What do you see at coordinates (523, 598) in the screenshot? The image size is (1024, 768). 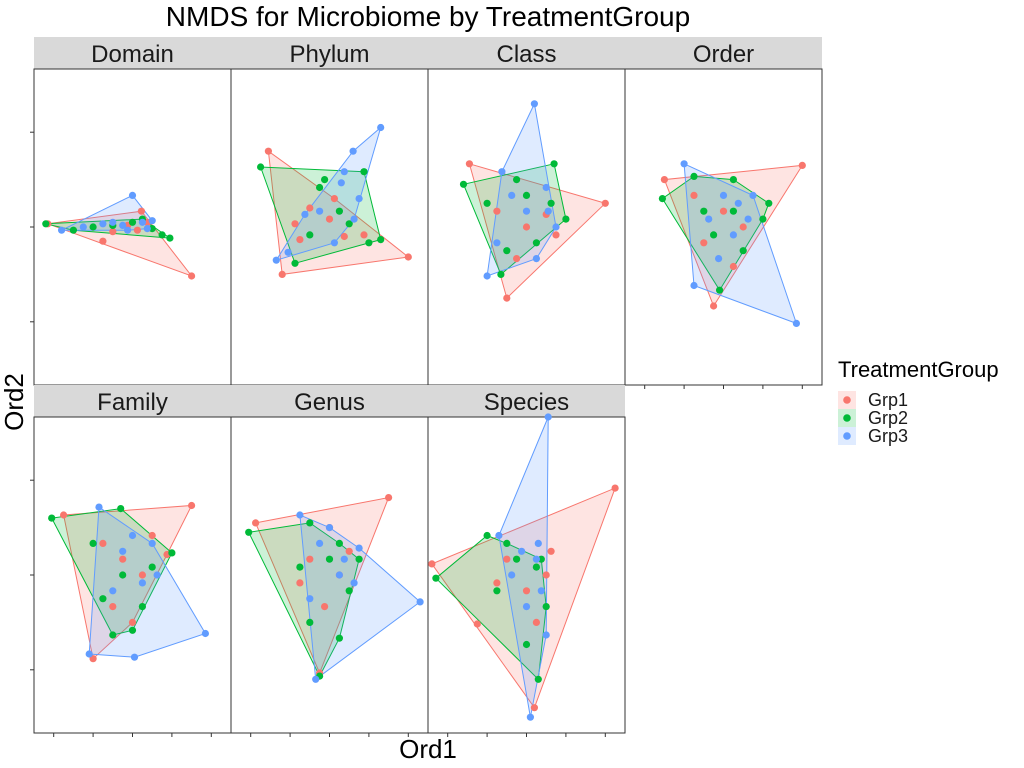 I see `hull-grp1` at bounding box center [523, 598].